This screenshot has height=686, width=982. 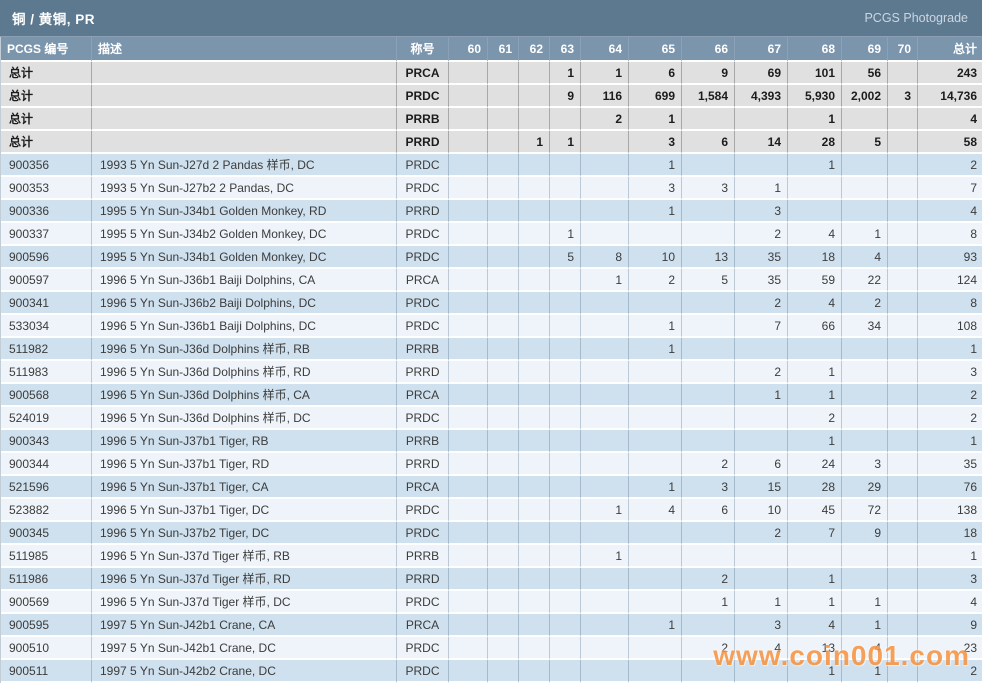 I want to click on pcgs-number-link: 524019, so click(x=46, y=418).